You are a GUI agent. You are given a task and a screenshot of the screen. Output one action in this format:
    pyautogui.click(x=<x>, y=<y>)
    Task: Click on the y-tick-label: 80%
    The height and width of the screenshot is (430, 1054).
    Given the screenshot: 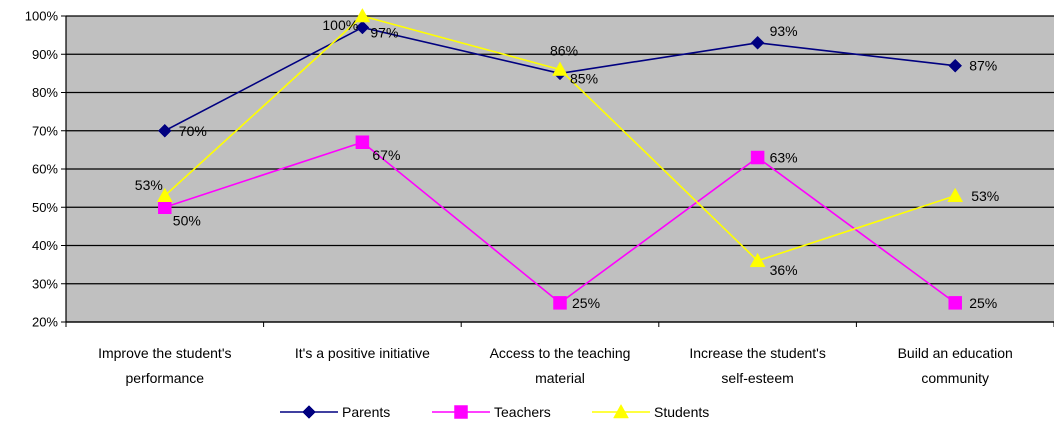 What is the action you would take?
    pyautogui.click(x=45, y=92)
    